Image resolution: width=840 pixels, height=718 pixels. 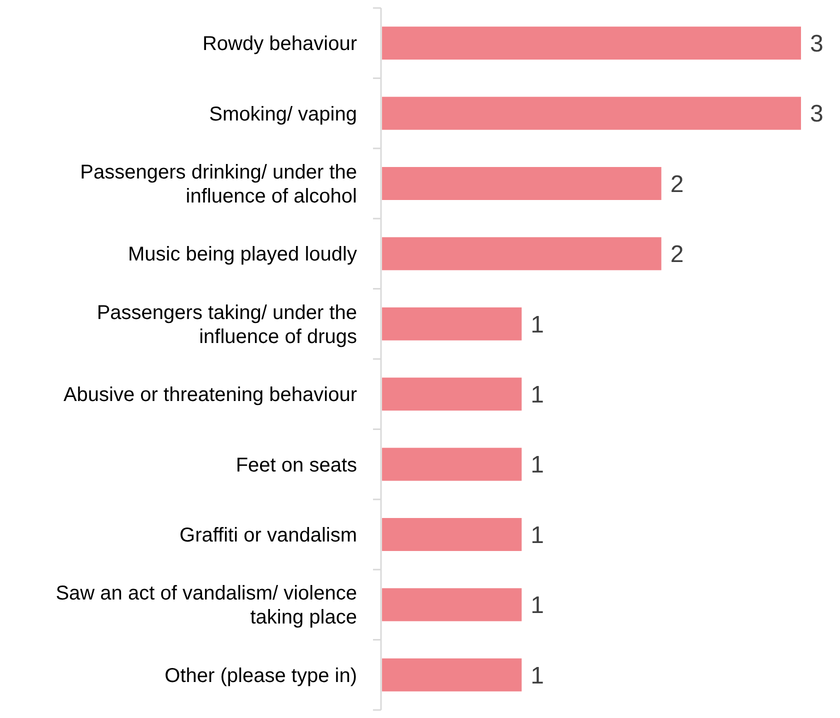 I want to click on y-tick-label: Passengers taking/ under the influence of drugs, so click(x=226, y=325).